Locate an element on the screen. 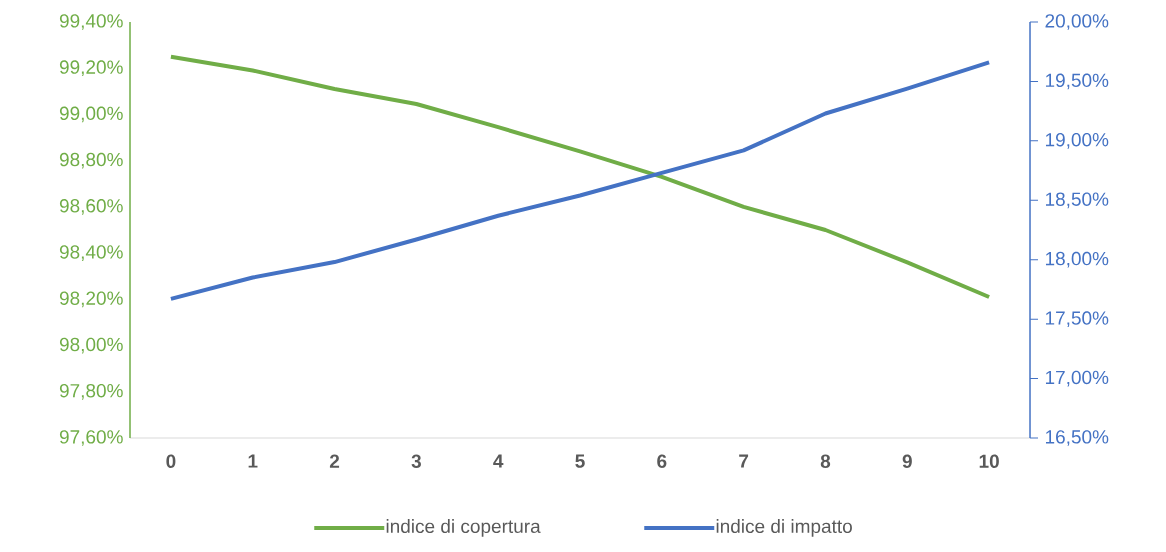  y2-tick-label: 18,50% is located at coordinates (1077, 200).